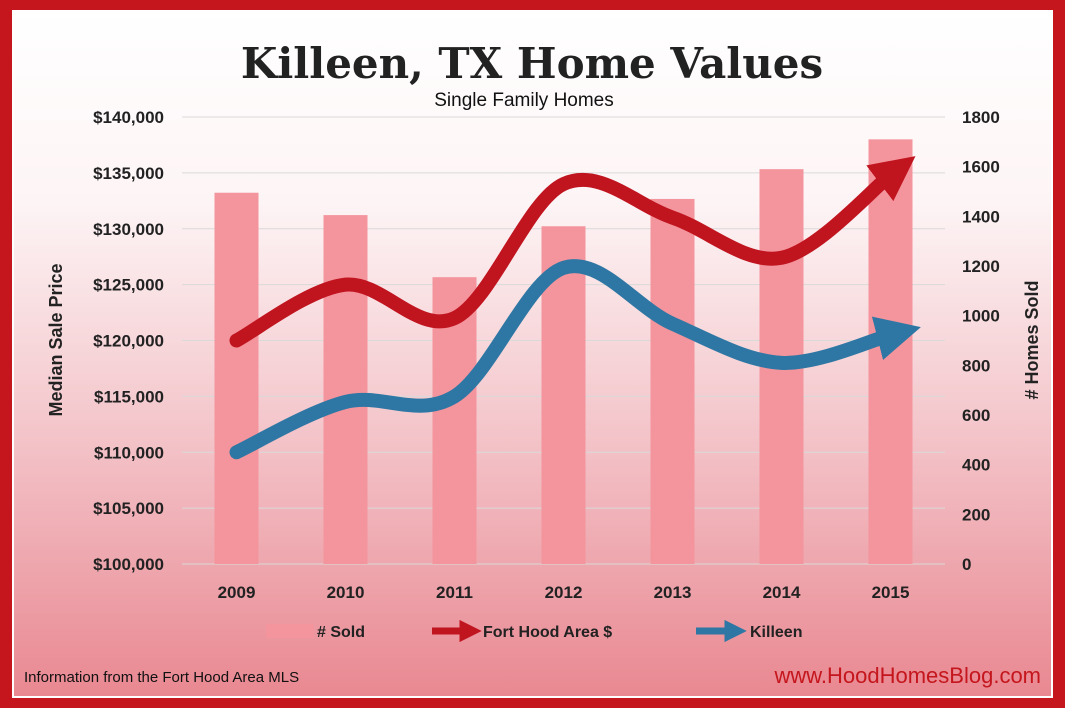 This screenshot has width=1065, height=708. I want to click on y-left-tick-label: $120,000, so click(128, 341).